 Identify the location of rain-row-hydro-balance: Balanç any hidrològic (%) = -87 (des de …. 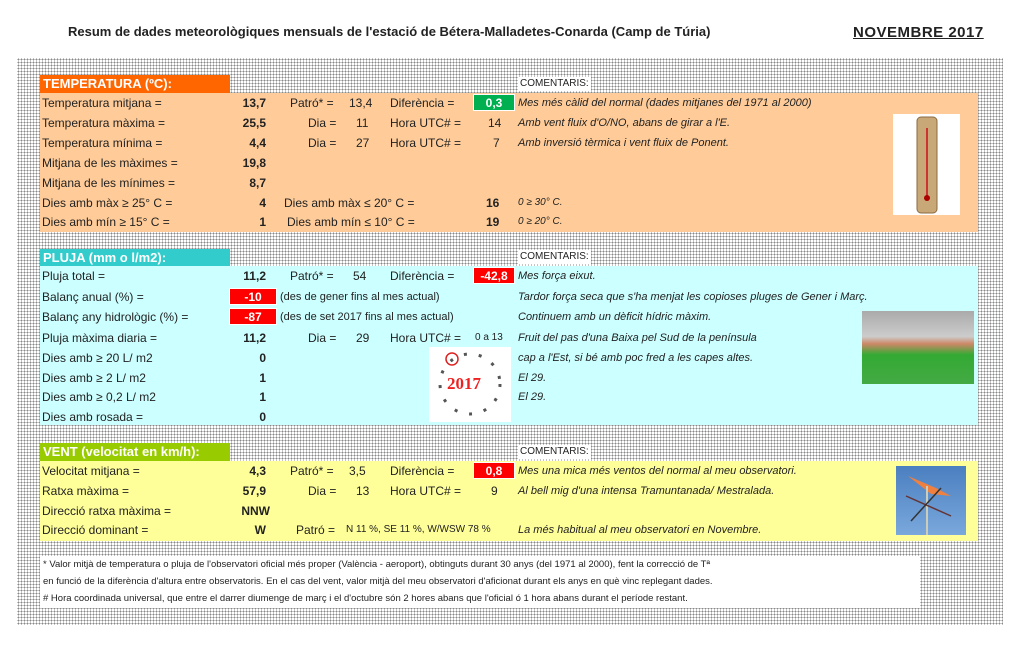
(509, 317).